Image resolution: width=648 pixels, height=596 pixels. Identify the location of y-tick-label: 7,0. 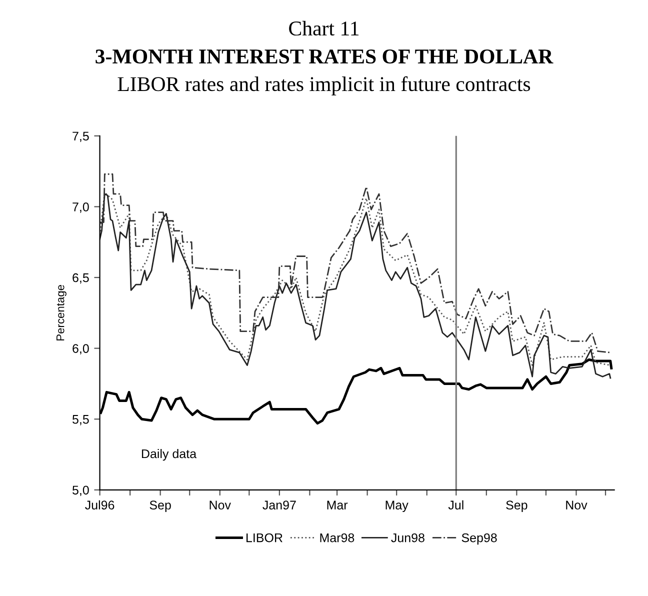
(80, 207).